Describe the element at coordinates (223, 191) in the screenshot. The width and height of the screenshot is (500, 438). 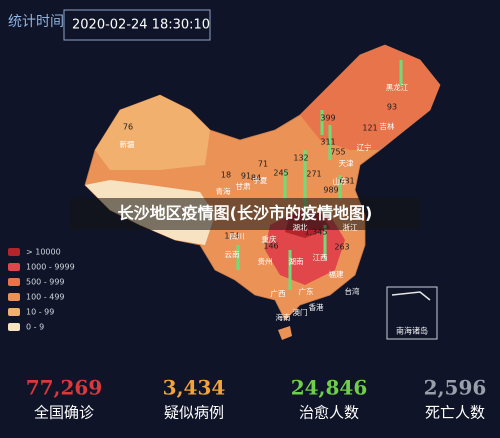
I see `province-name: 青海` at that location.